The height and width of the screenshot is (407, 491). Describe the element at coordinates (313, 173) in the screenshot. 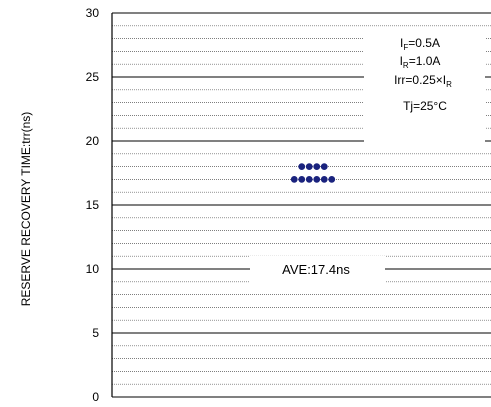

I see `data-points` at that location.